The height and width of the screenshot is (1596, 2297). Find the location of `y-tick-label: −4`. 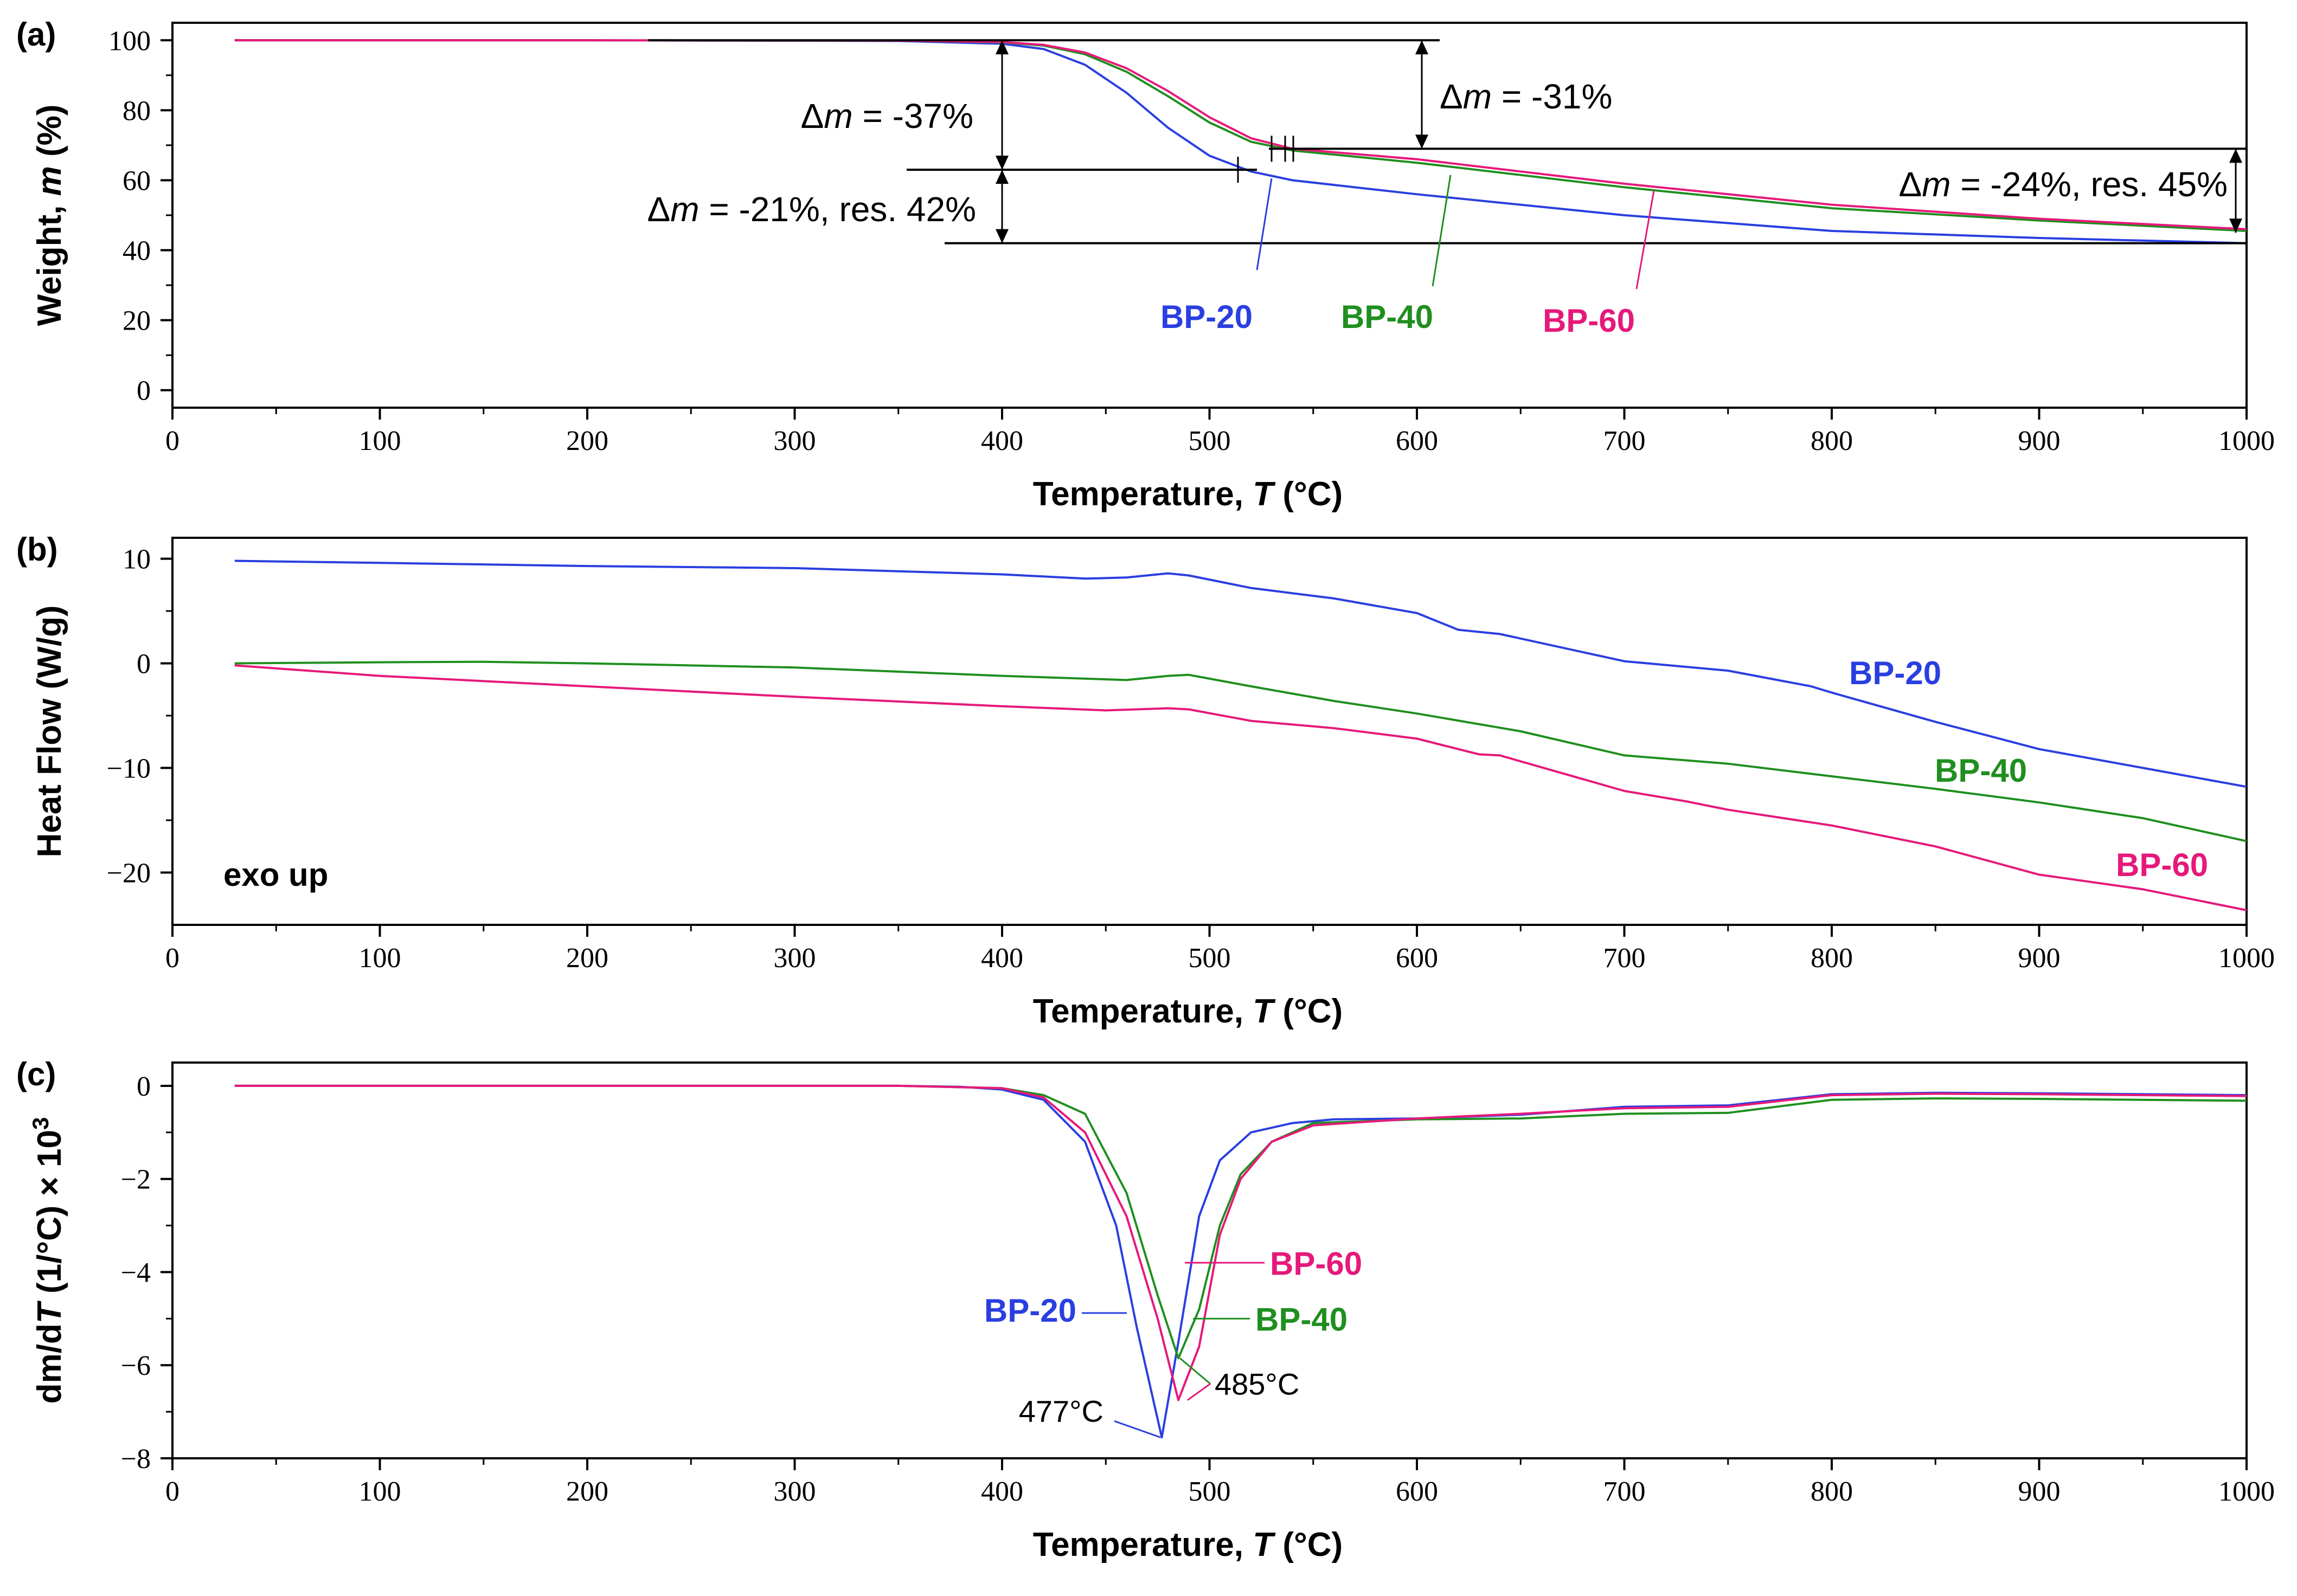

y-tick-label: −4 is located at coordinates (136, 1272).